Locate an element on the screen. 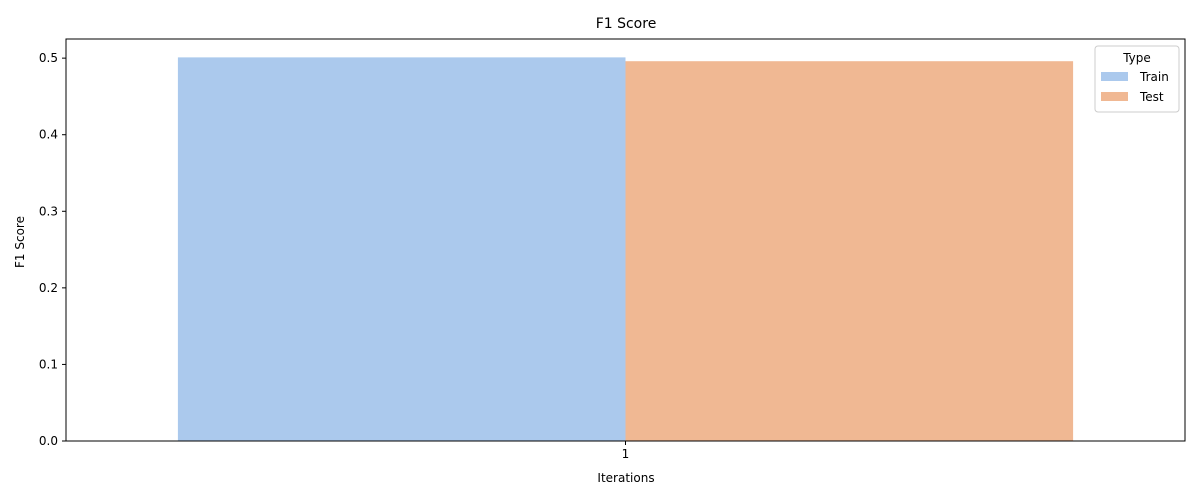 The height and width of the screenshot is (500, 1200). legend-swatch-test is located at coordinates (1114, 96).